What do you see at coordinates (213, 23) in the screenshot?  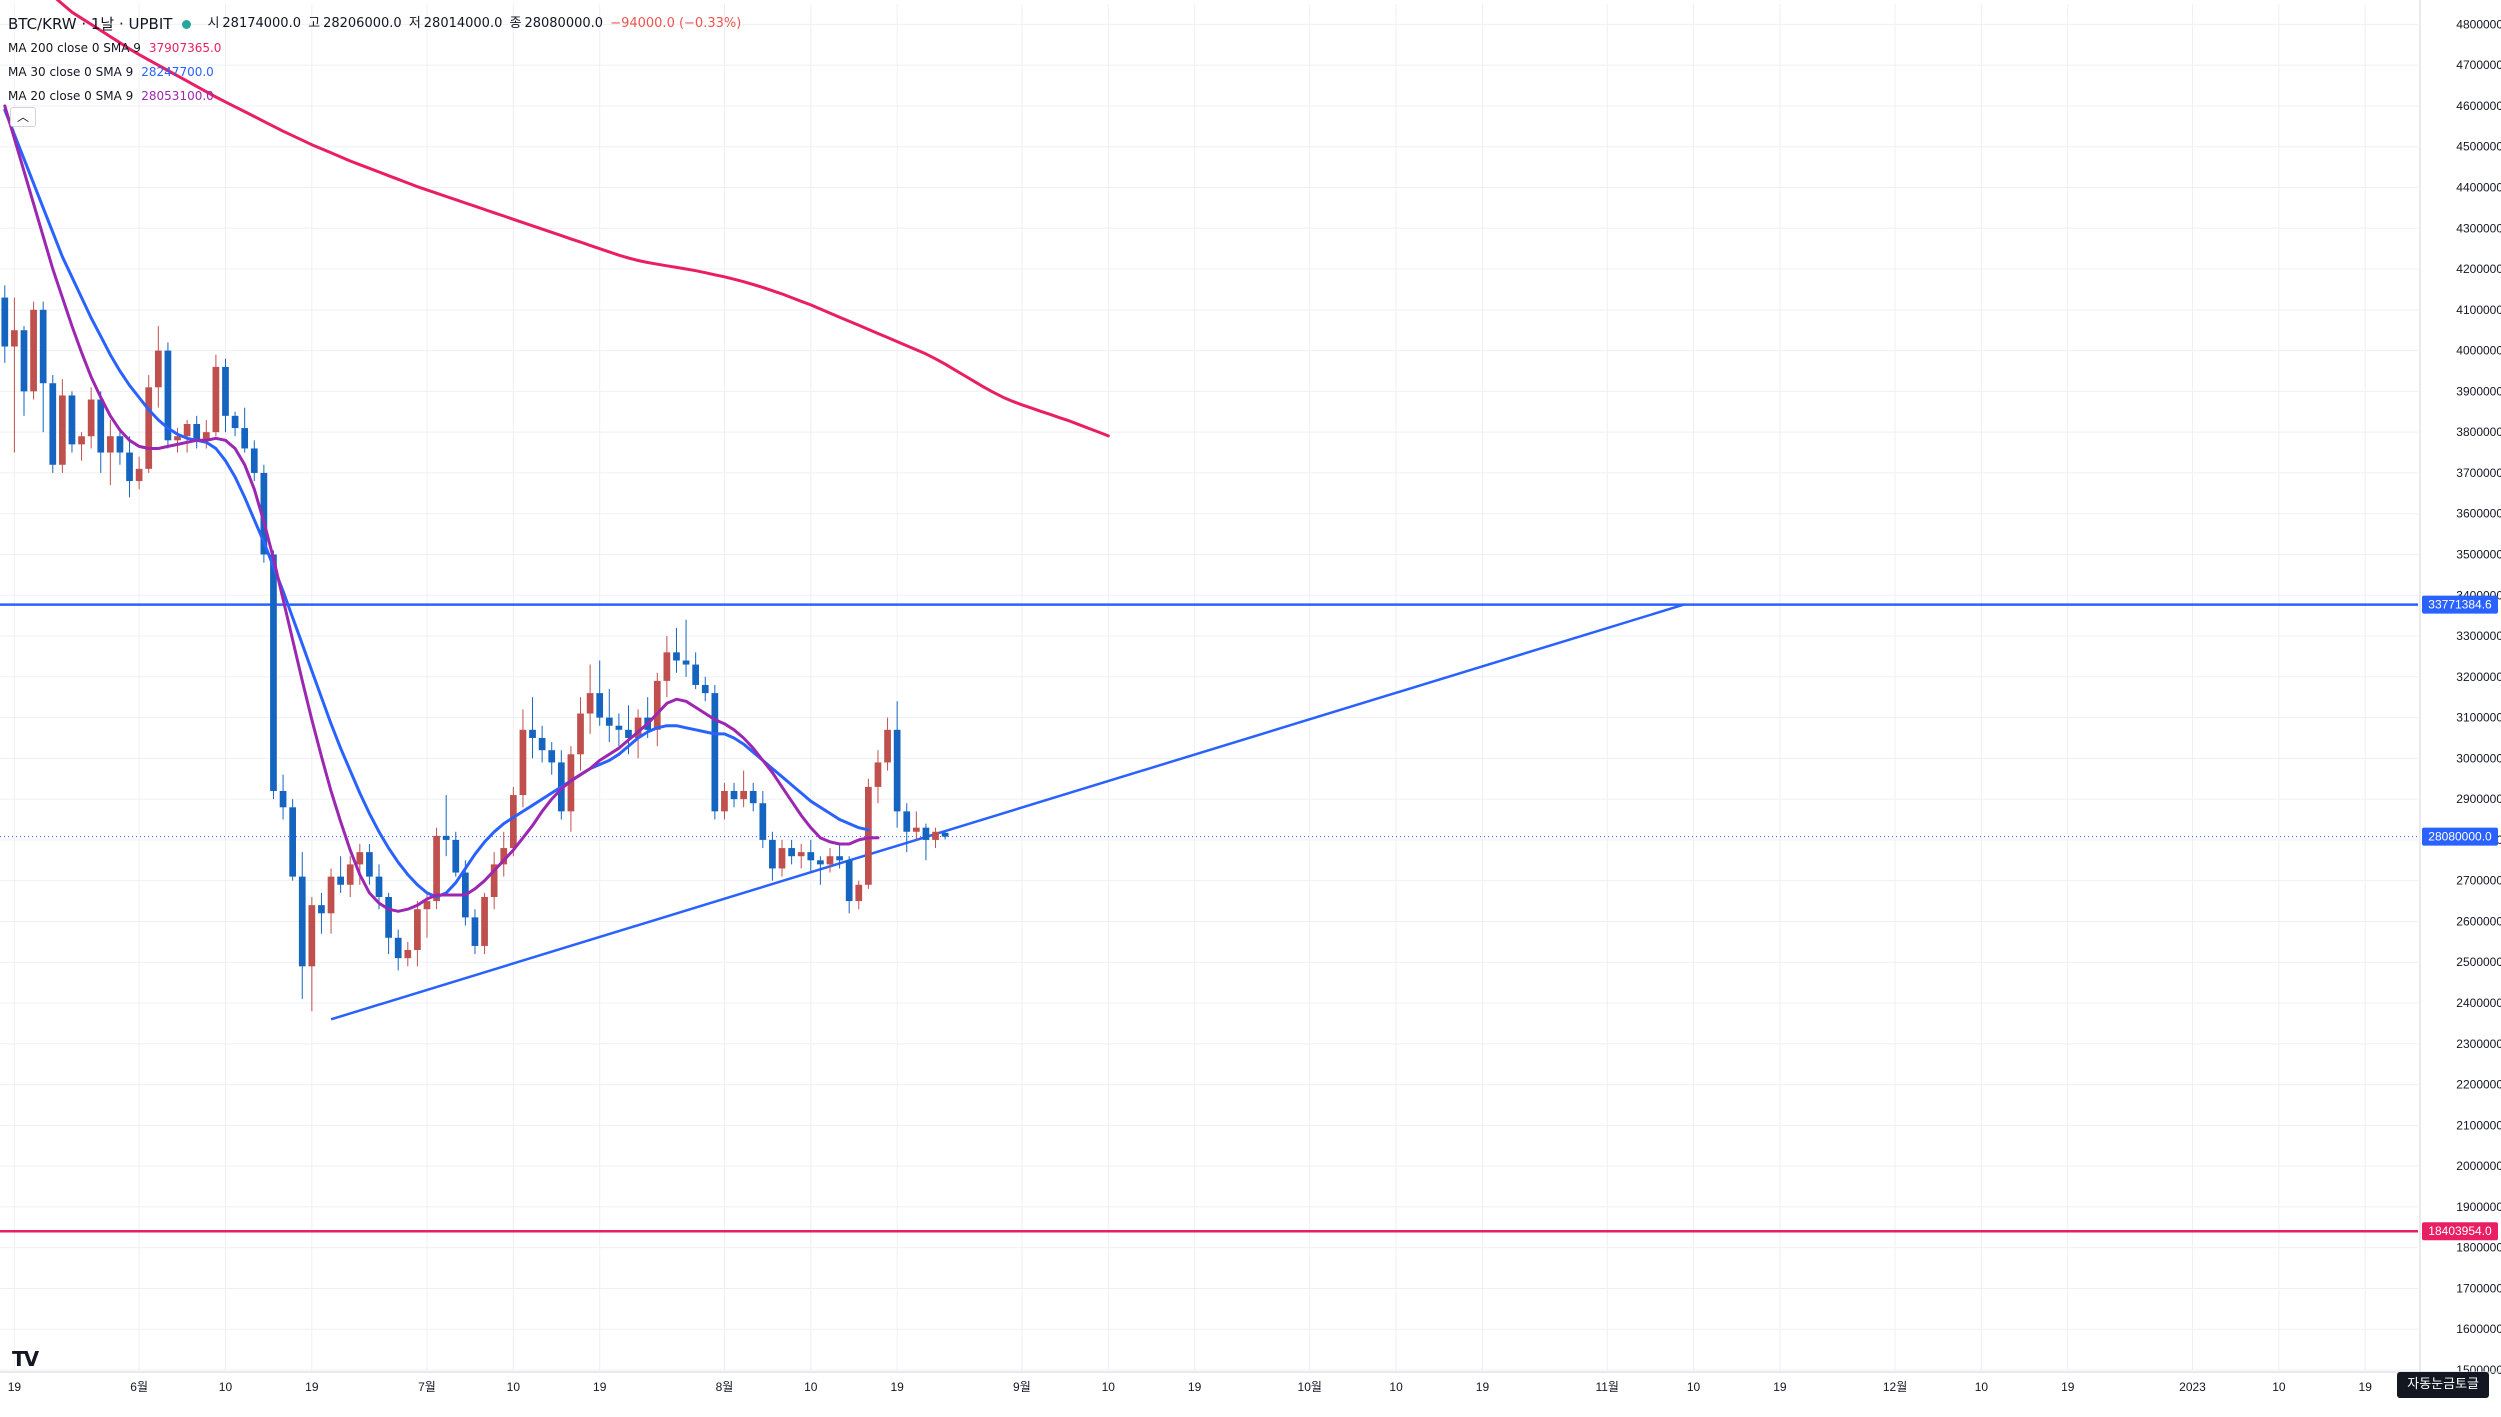 I see `open-label: 시` at bounding box center [213, 23].